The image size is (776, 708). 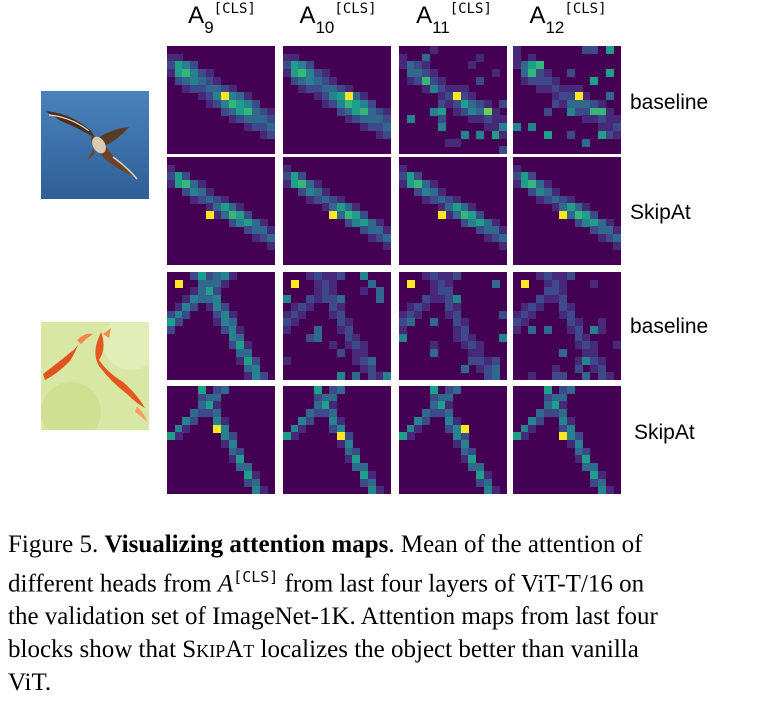 I want to click on attention-map, so click(x=453, y=100).